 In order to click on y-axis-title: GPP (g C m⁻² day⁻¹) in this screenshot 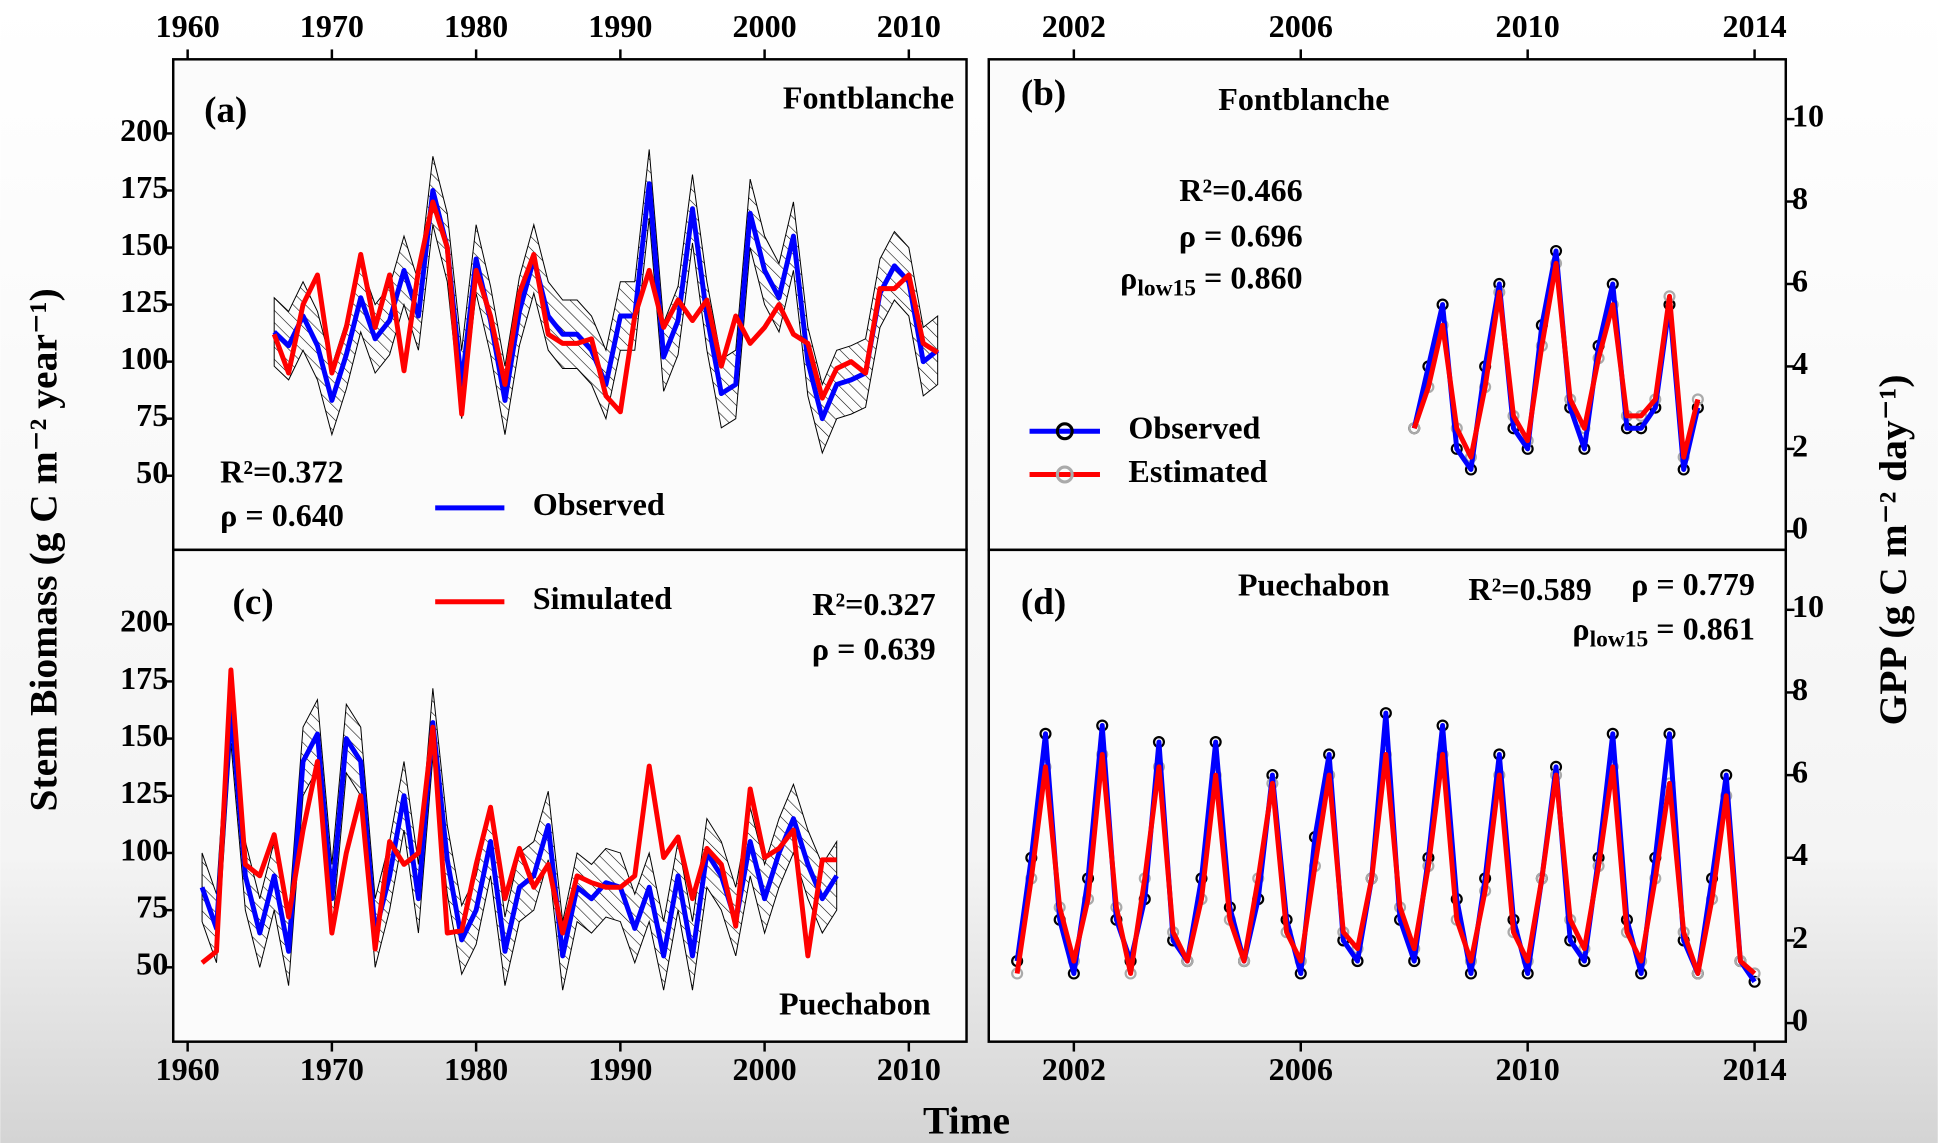, I will do `click(1893, 549)`.